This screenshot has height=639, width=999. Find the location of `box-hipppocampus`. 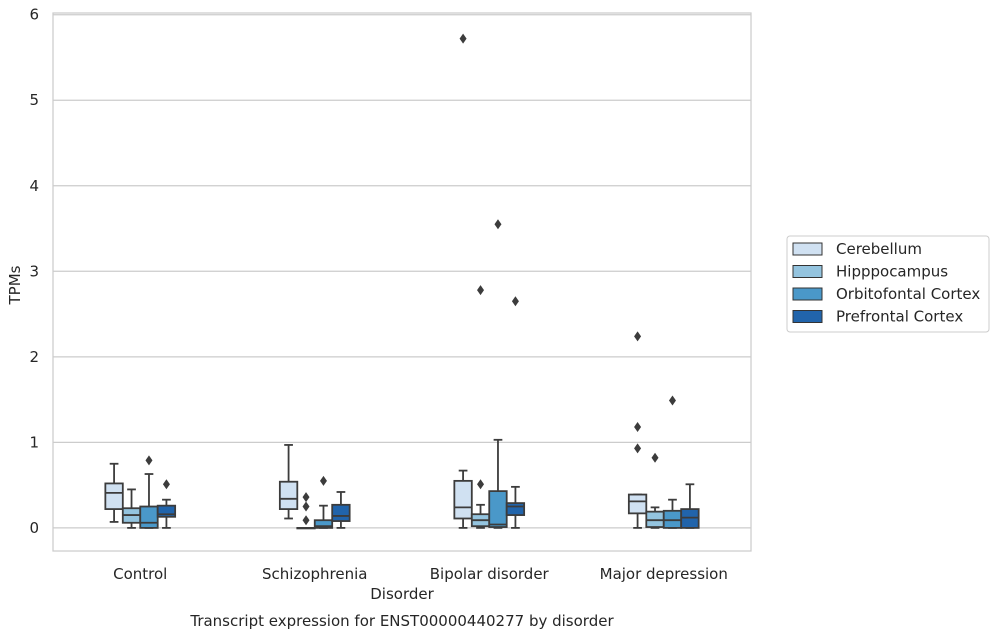

box-hipppocampus is located at coordinates (306, 511).